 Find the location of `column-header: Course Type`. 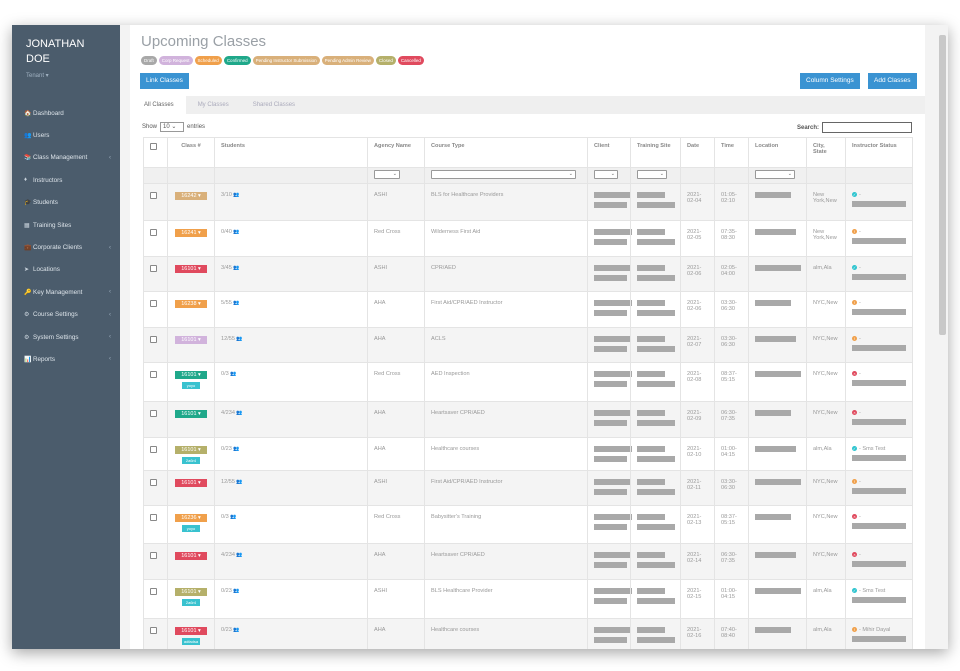

column-header: Course Type is located at coordinates (506, 152).